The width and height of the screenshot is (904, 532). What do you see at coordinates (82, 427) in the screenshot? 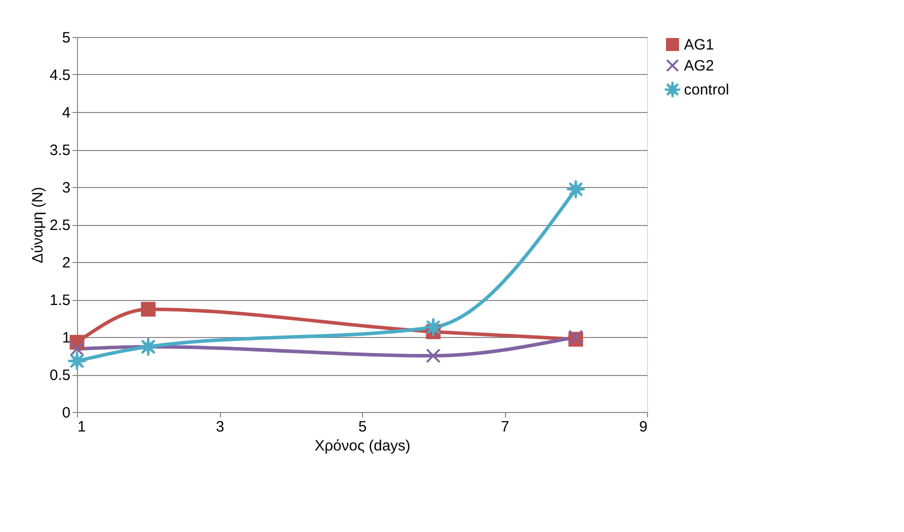
I see `x-tick-label: 1` at bounding box center [82, 427].